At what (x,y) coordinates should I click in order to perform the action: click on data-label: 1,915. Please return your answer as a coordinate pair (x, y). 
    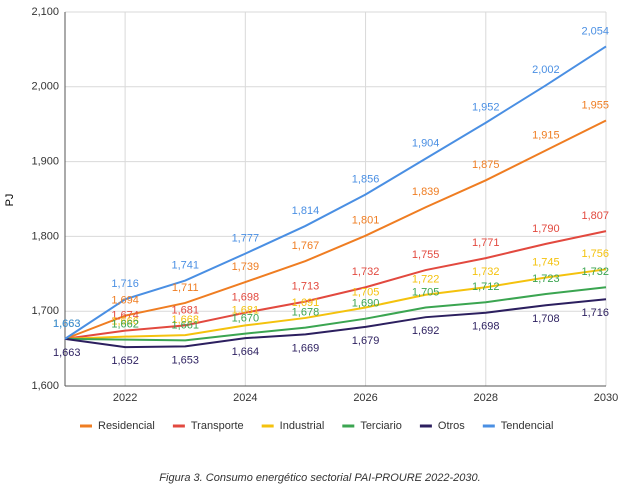
    Looking at the image, I should click on (546, 135).